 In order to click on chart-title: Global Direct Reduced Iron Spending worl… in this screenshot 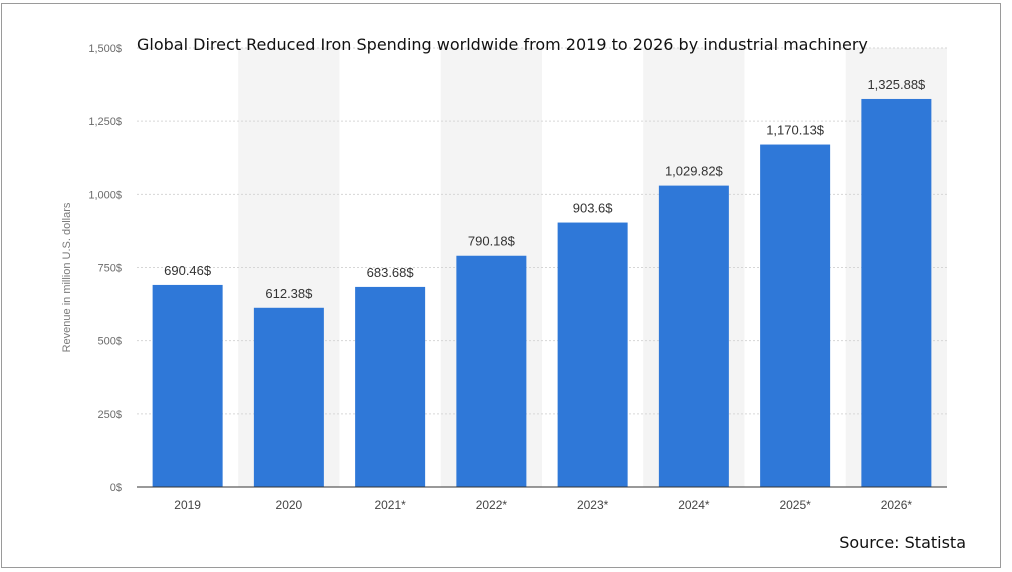, I will do `click(502, 44)`.